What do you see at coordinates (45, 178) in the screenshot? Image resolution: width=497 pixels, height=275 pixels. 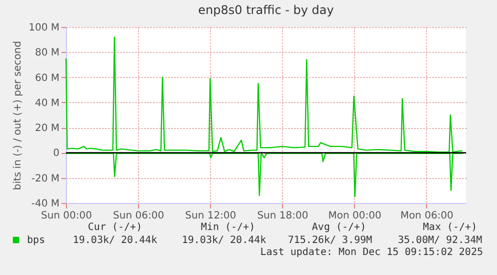 I see `y-tick-label: -20 M` at bounding box center [45, 178].